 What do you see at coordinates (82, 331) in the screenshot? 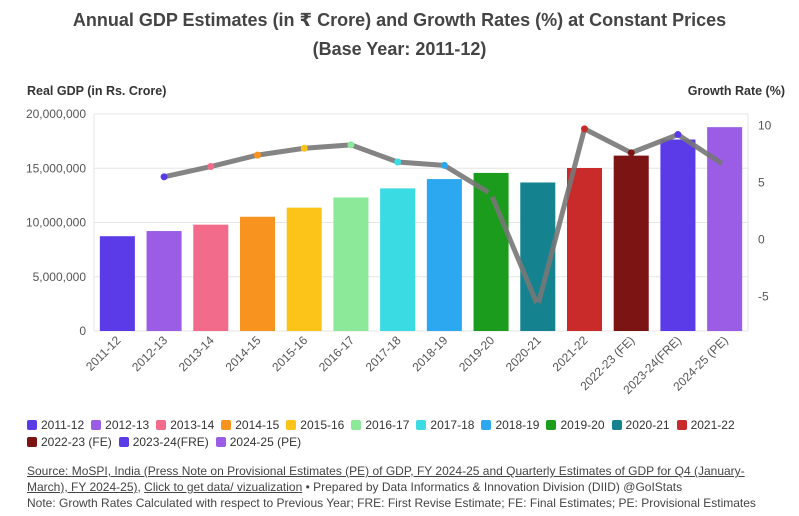
I see `y-left-tick-label: 0` at bounding box center [82, 331].